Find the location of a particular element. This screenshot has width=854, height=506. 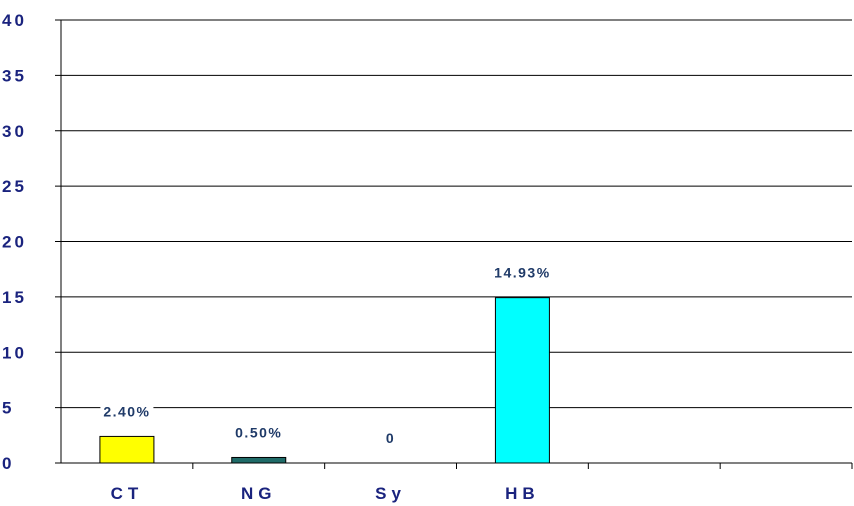

y-tick-label: 20 is located at coordinates (14, 242).